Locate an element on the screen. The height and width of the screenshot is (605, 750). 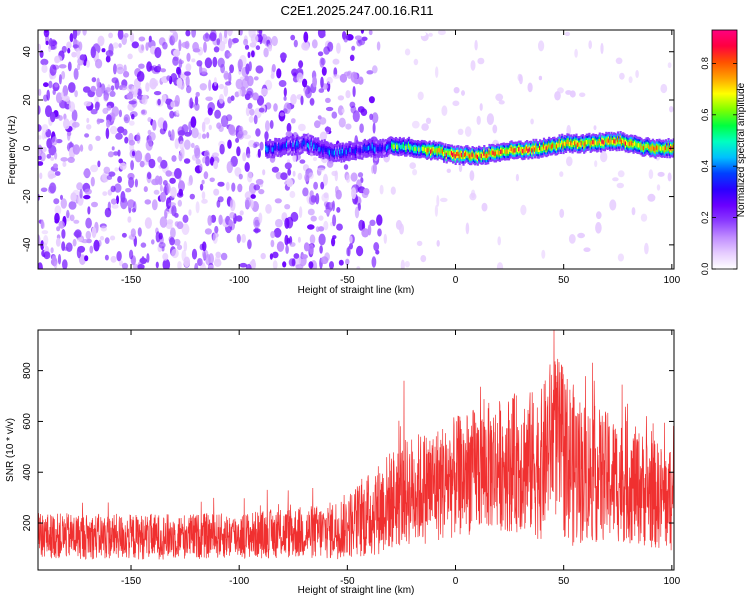
x-tick-label: 50 is located at coordinates (564, 581).